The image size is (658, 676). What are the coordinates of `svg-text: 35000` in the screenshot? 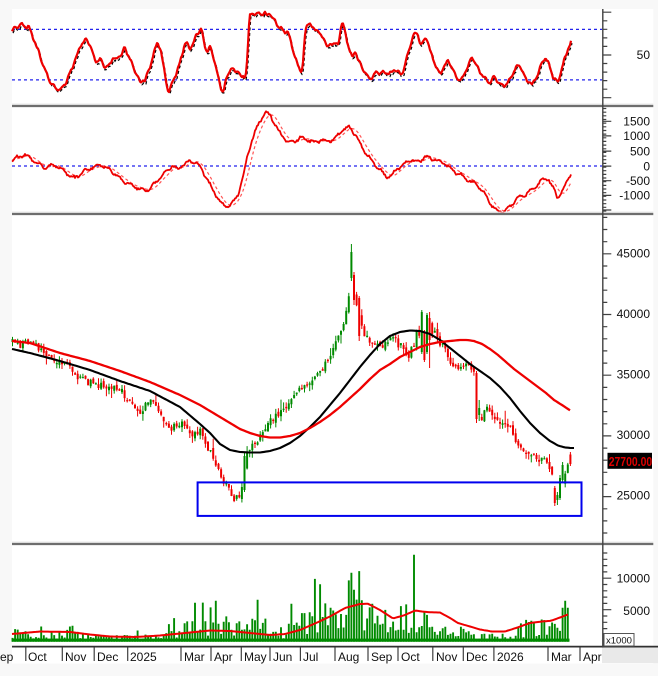 It's located at (634, 375).